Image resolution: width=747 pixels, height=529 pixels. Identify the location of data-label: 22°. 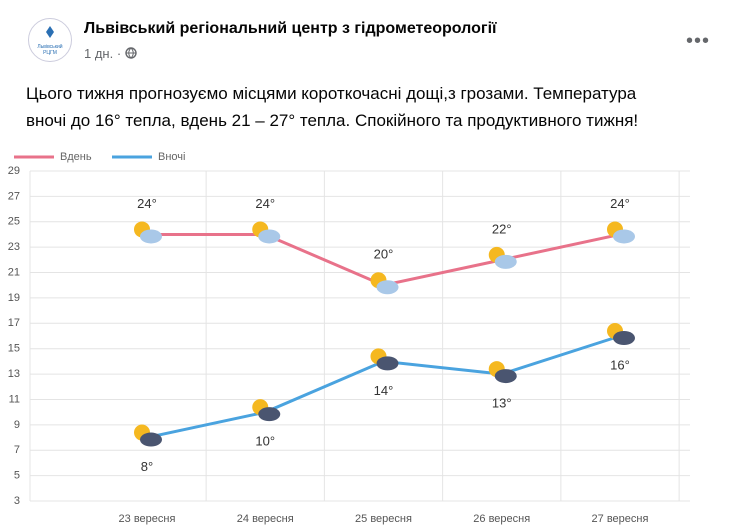
(502, 228).